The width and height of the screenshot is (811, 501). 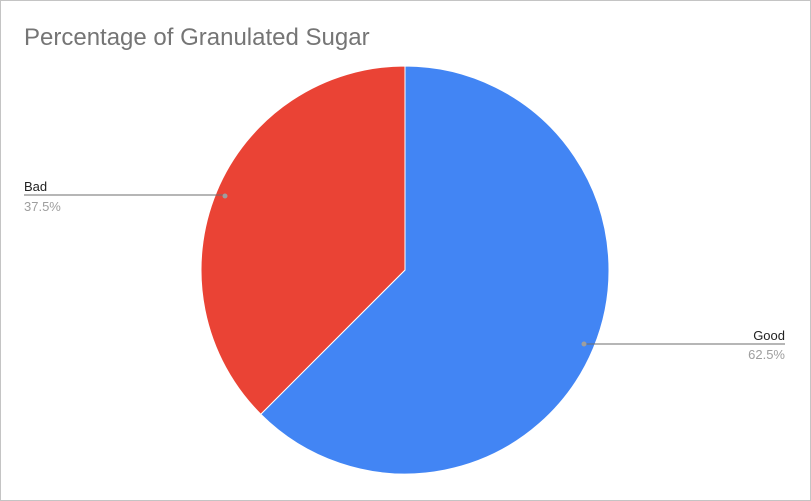 I want to click on label-group-bad: Bad 37.5%, so click(x=126, y=196).